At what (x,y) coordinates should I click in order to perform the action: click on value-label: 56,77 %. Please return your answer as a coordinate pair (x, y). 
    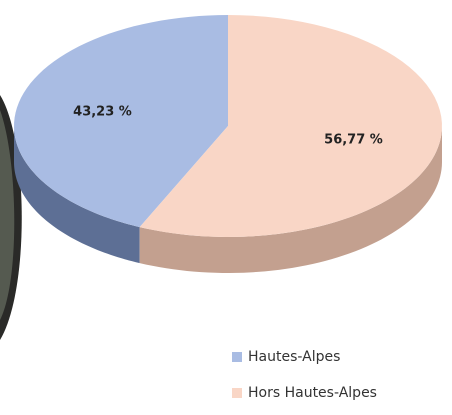
    Looking at the image, I should click on (353, 140).